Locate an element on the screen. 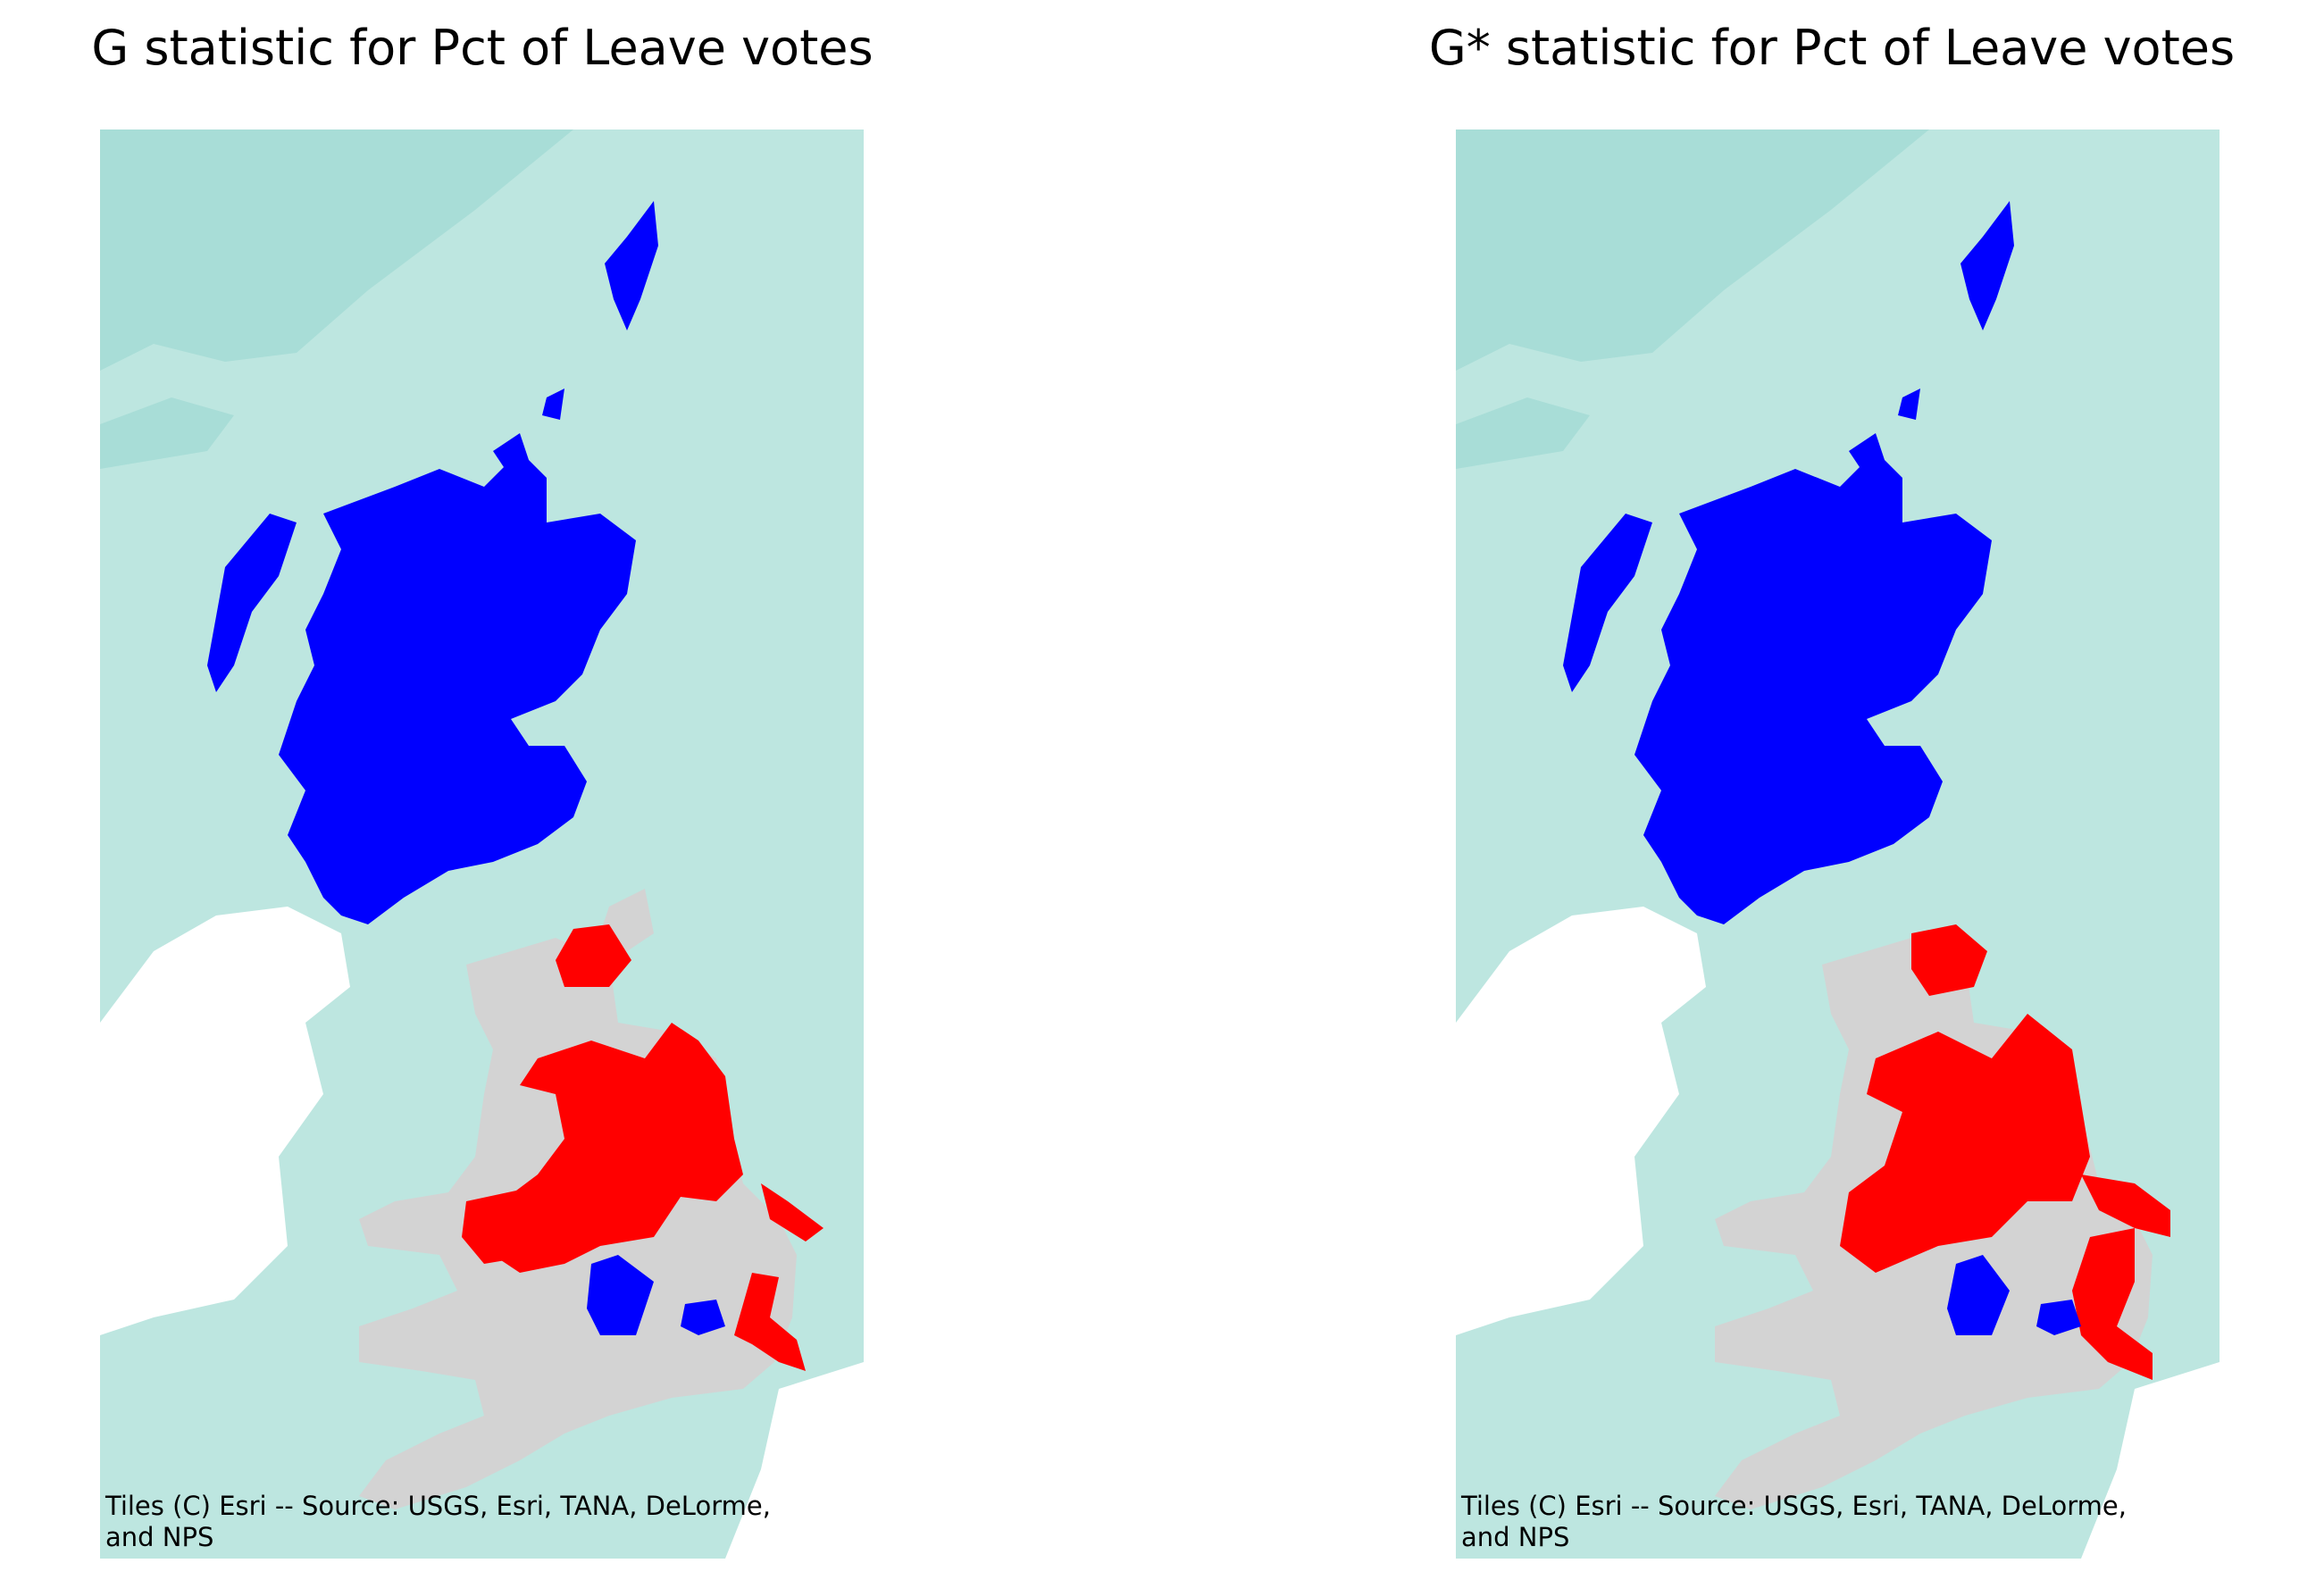 This screenshot has width=2324, height=1580. west-midlands-hot-spot is located at coordinates (513, 1226).